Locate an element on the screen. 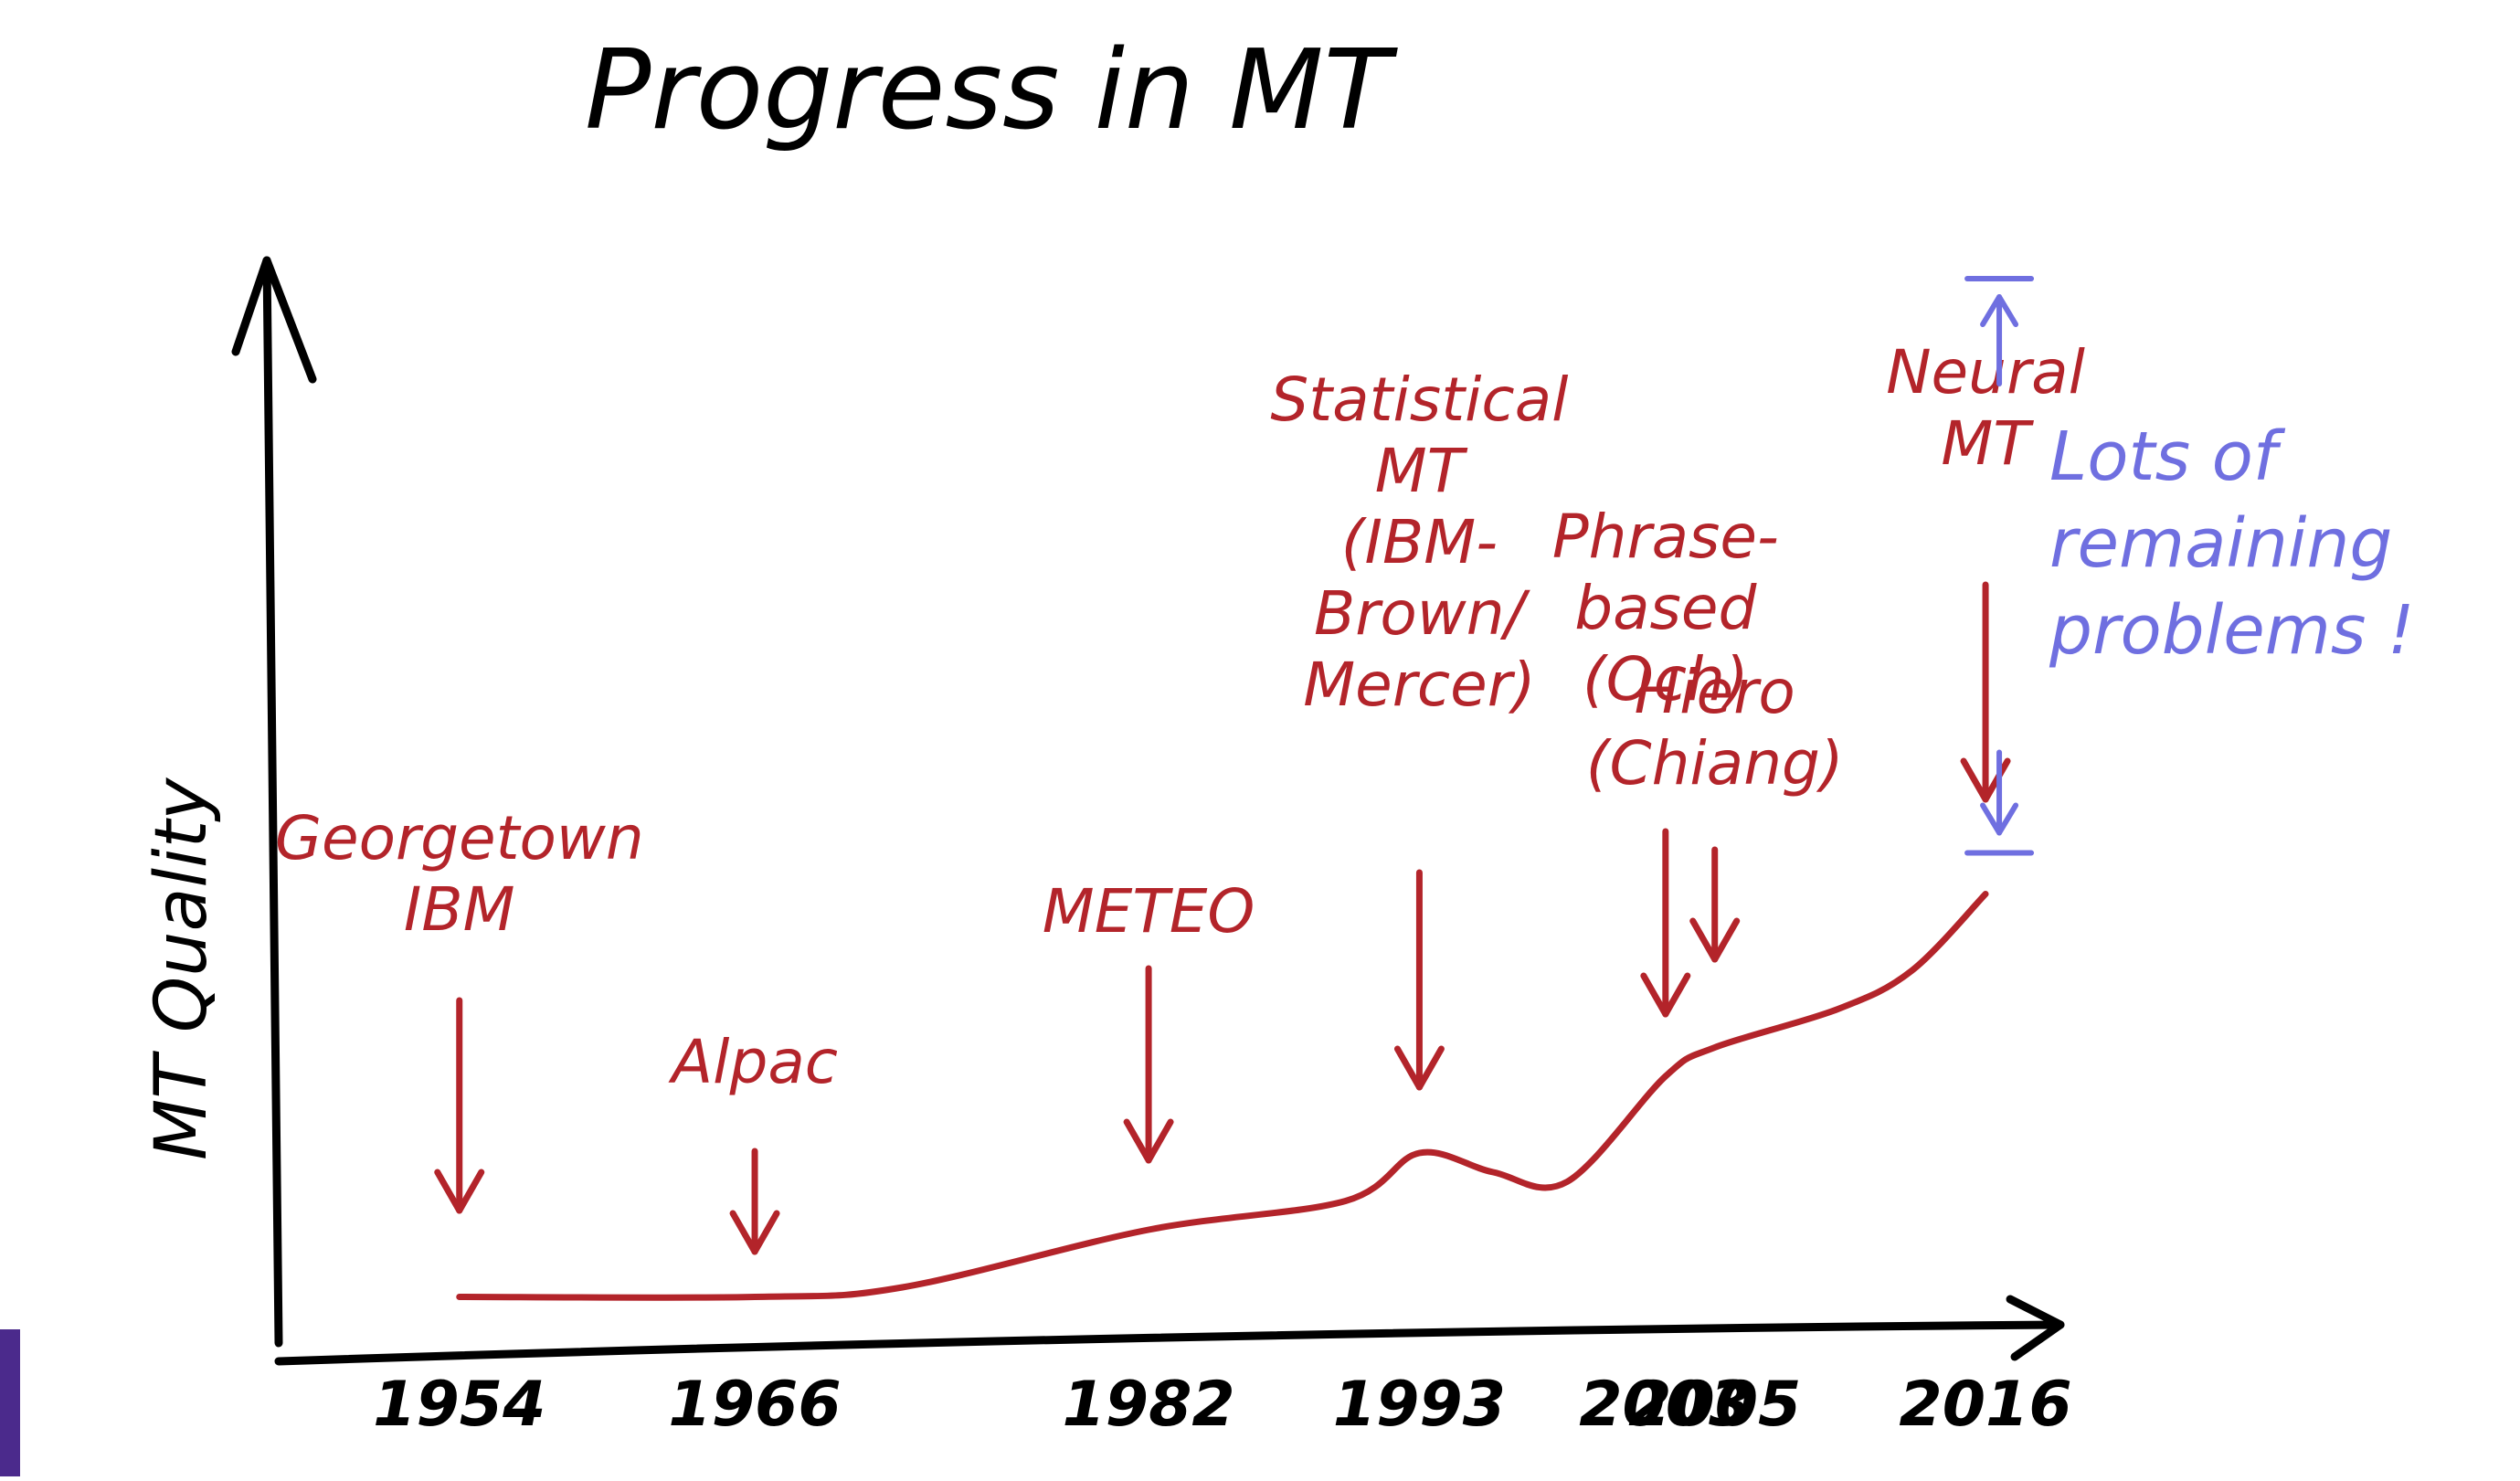  note-line: Lots of is located at coordinates (2167, 457).